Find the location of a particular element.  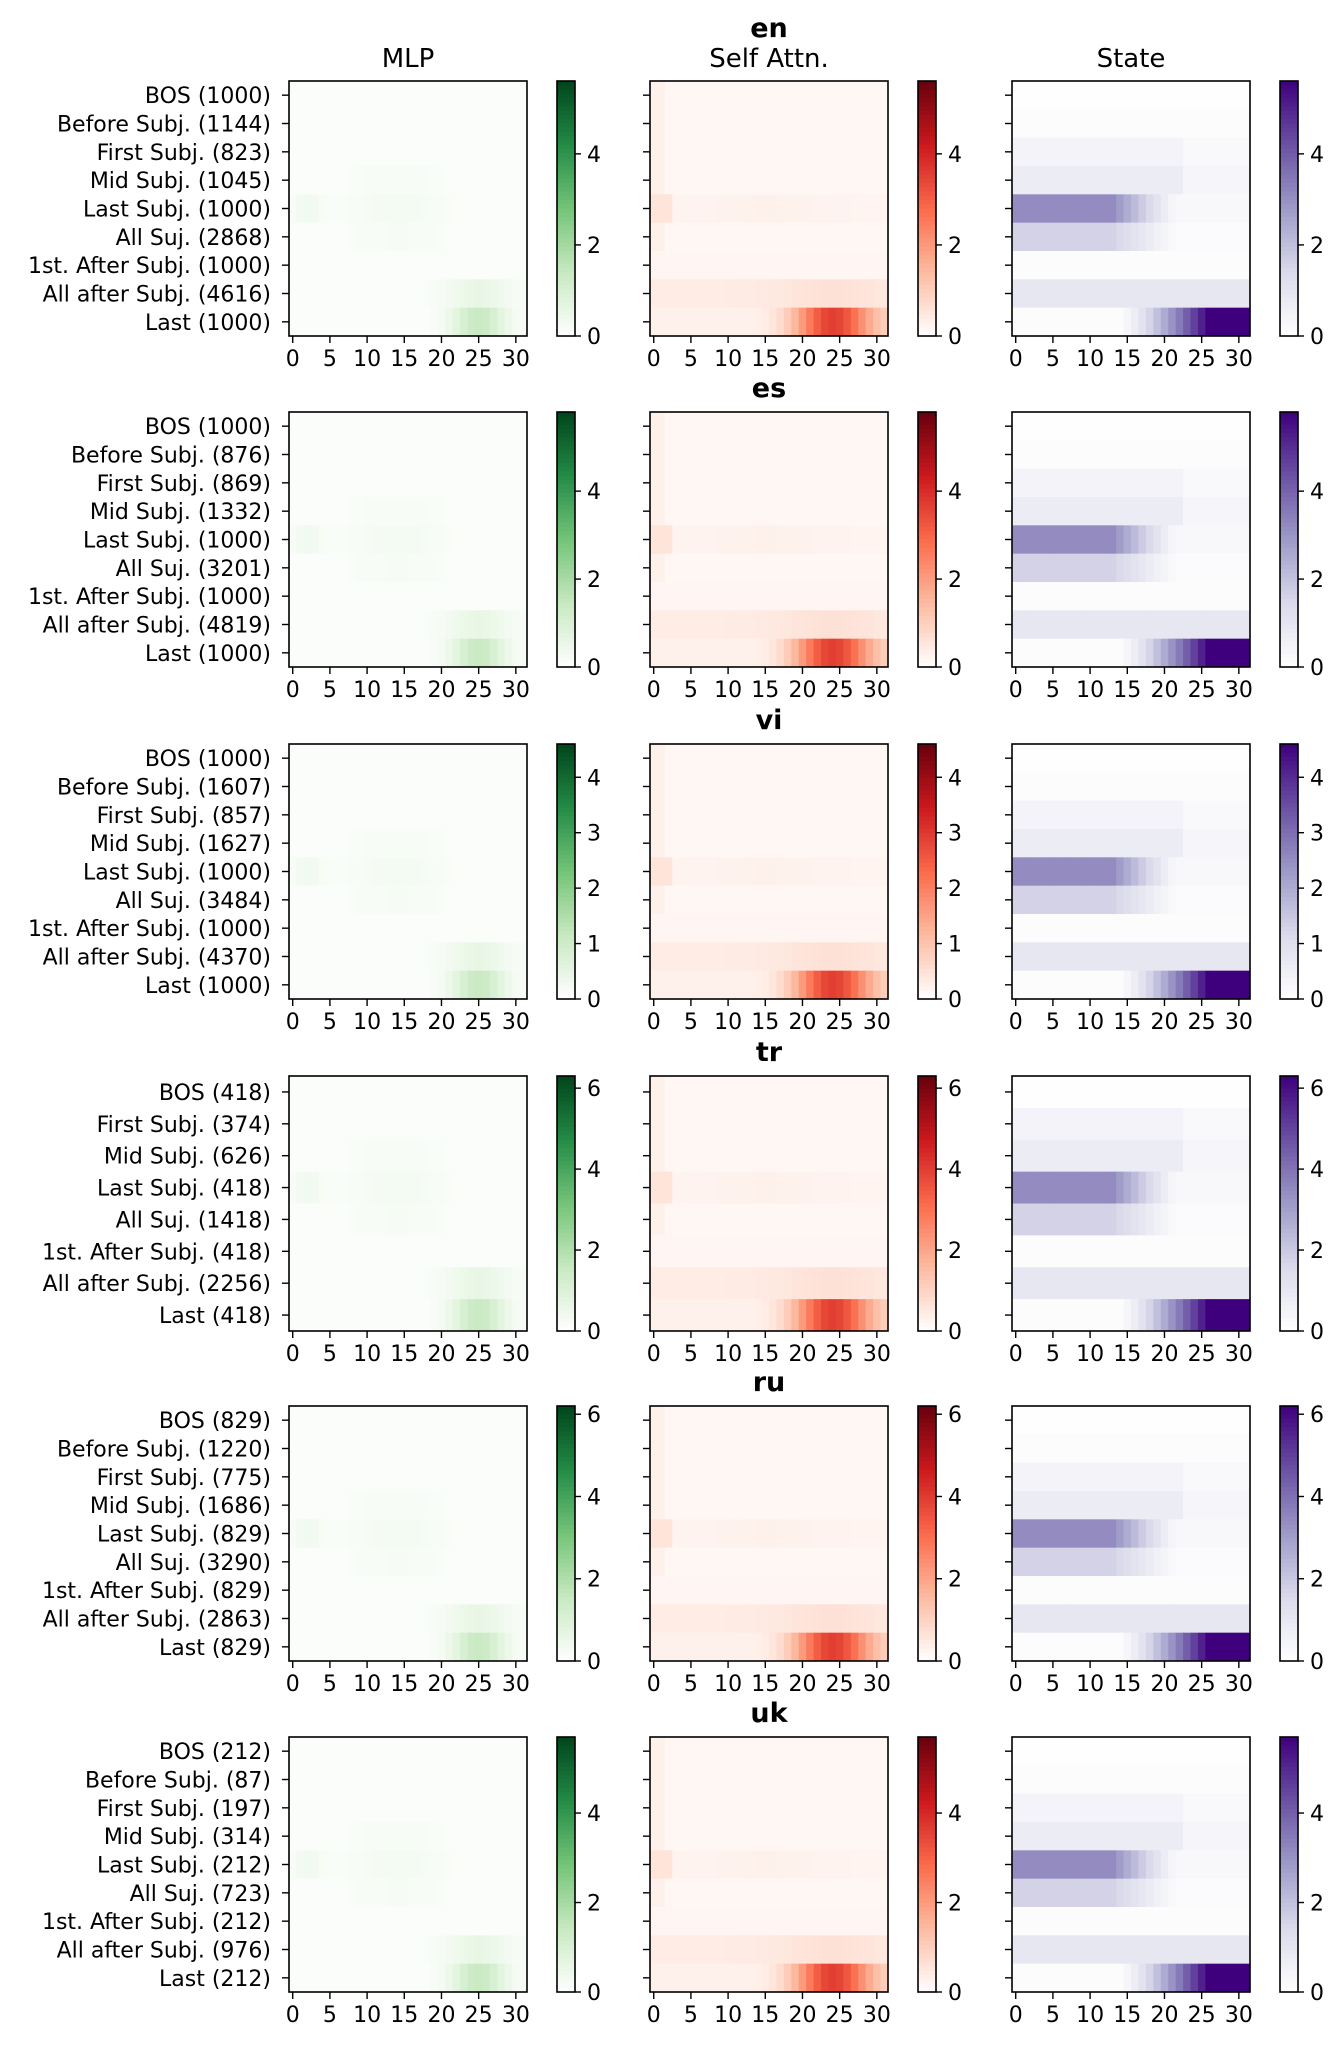

language-title: vi is located at coordinates (769, 720).